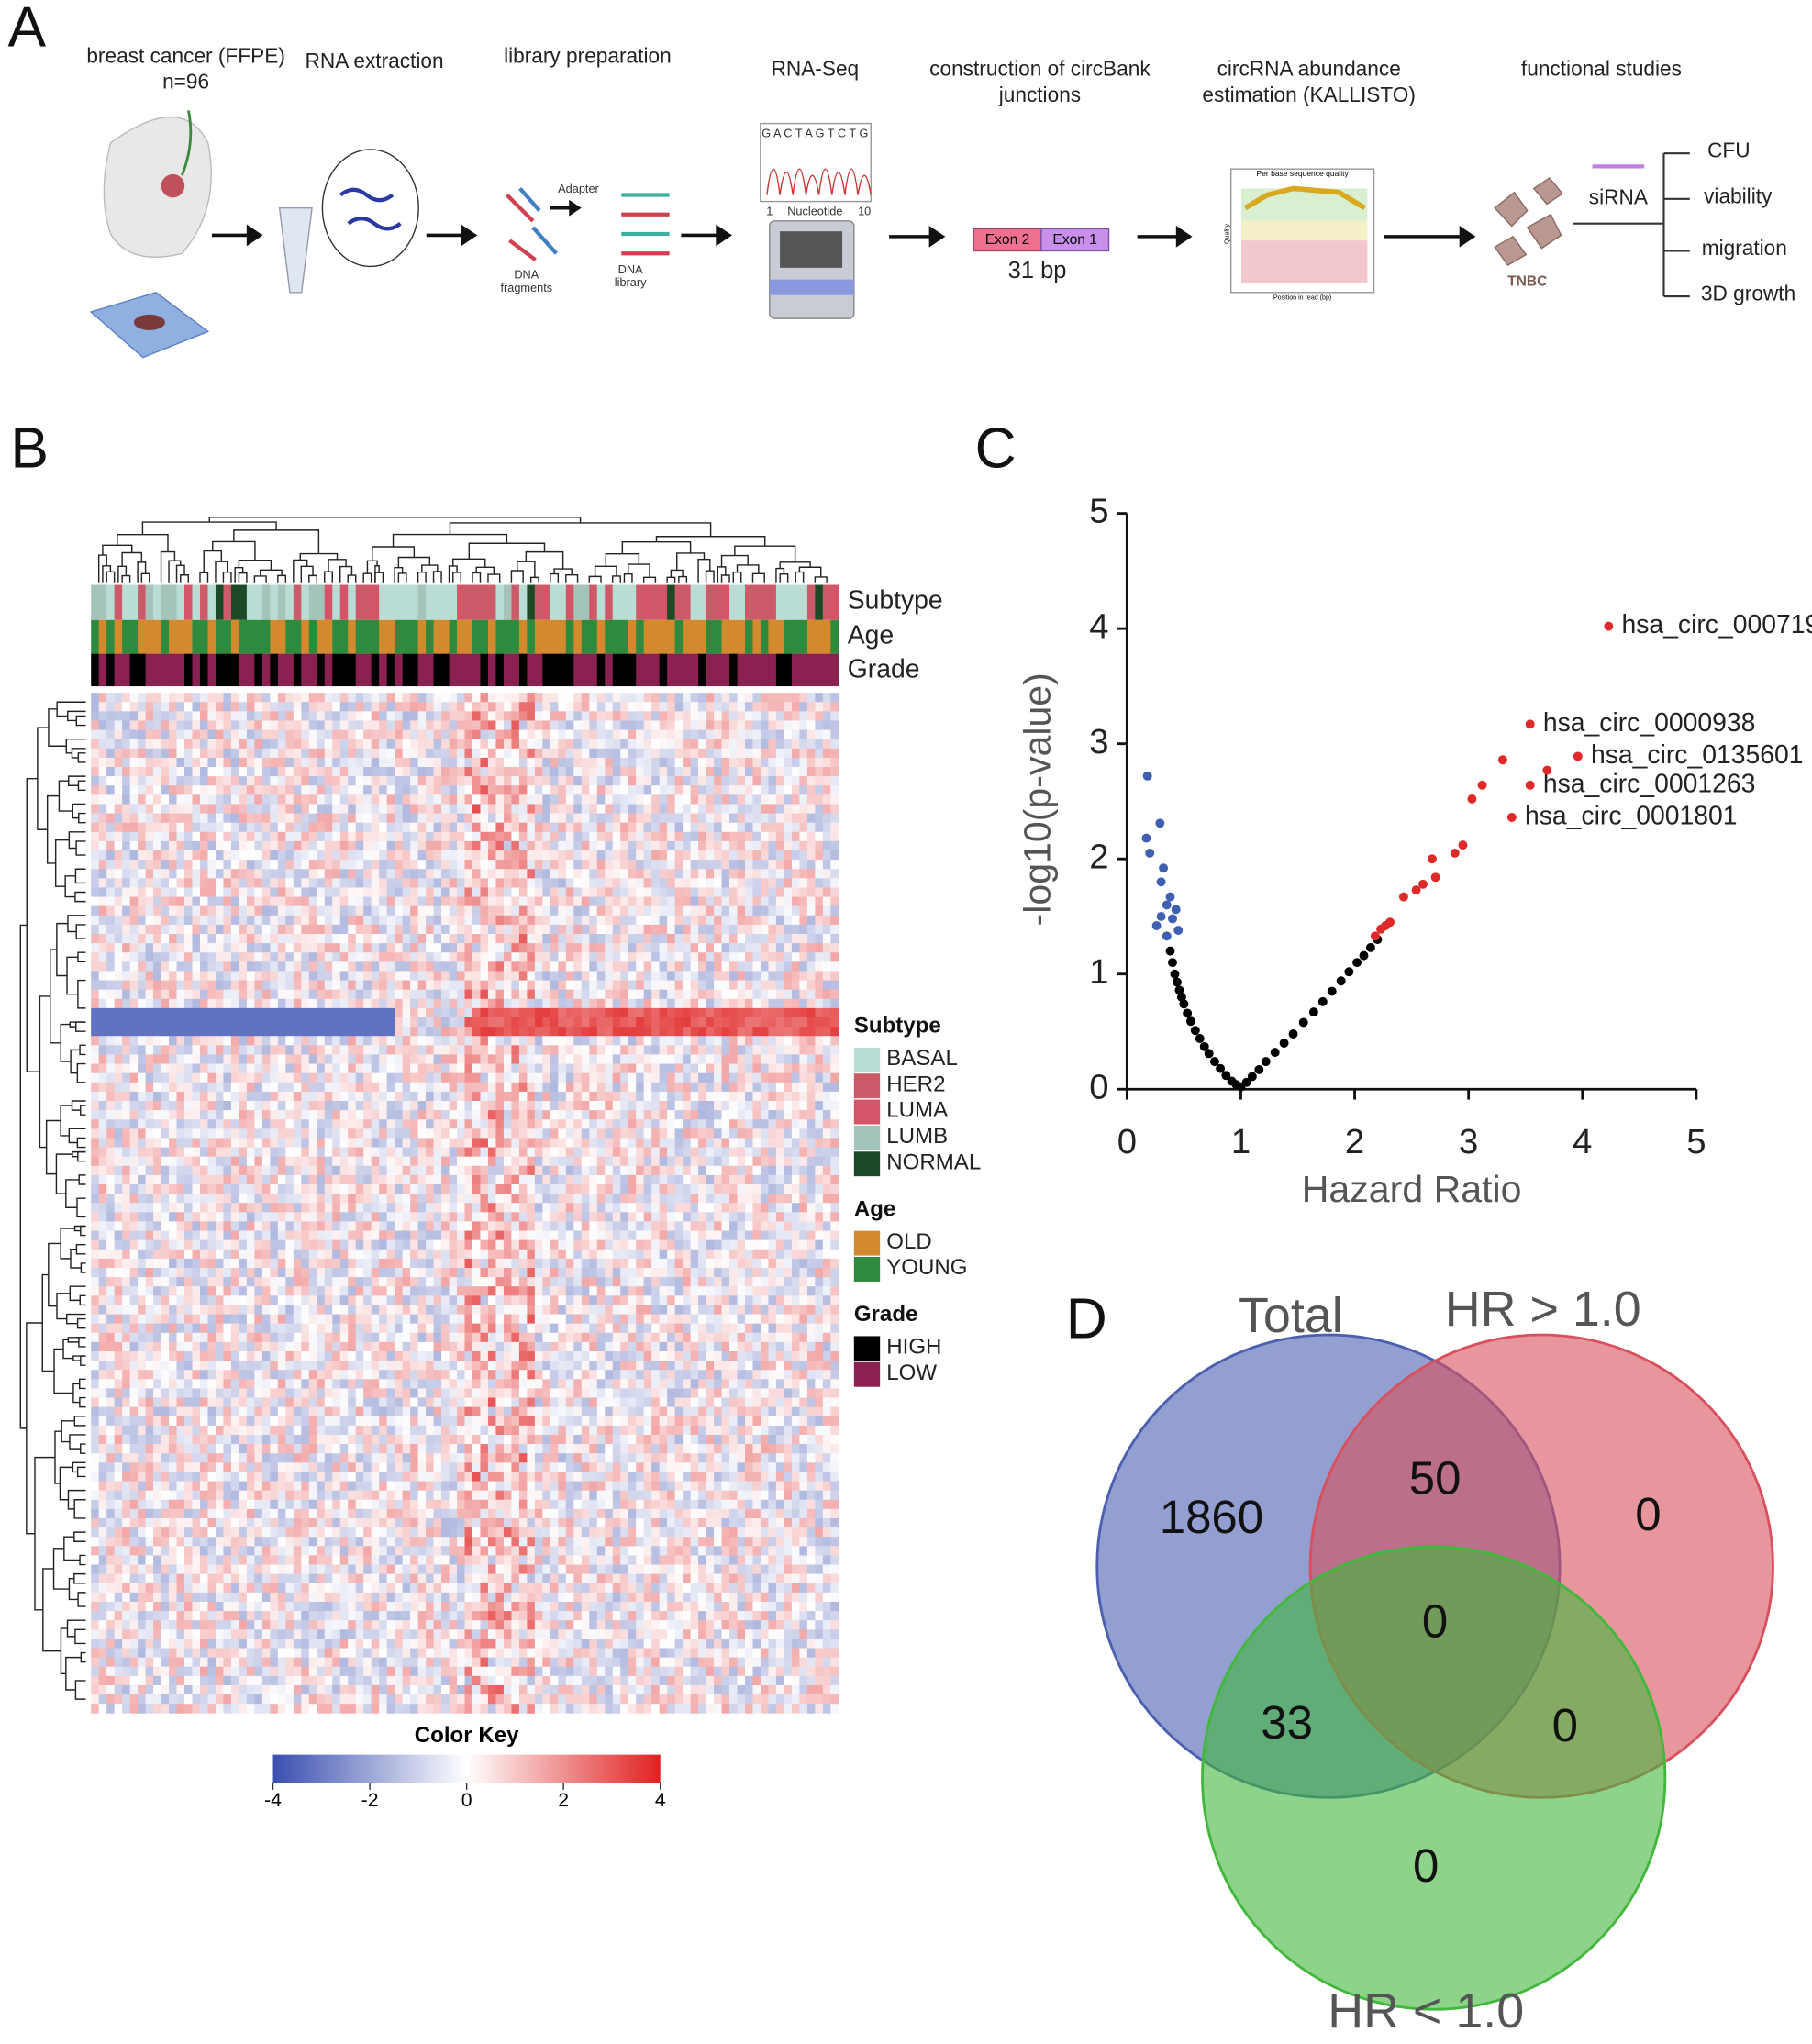 This screenshot has width=1812, height=2044. Describe the element at coordinates (187, 143) in the screenshot. I see `duct-icon` at that location.